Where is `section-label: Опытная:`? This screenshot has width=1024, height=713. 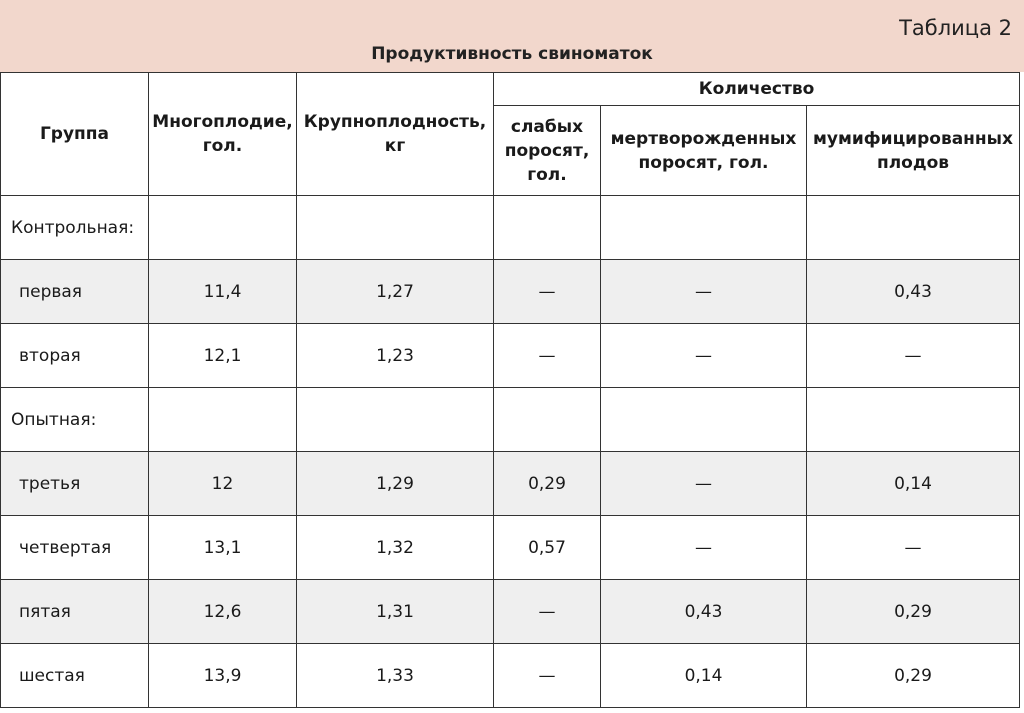 section-label: Опытная: is located at coordinates (74, 419).